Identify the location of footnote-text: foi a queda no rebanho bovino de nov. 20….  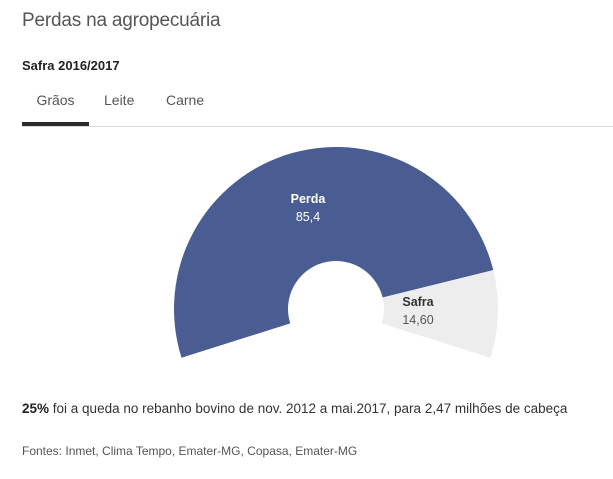
(308, 408).